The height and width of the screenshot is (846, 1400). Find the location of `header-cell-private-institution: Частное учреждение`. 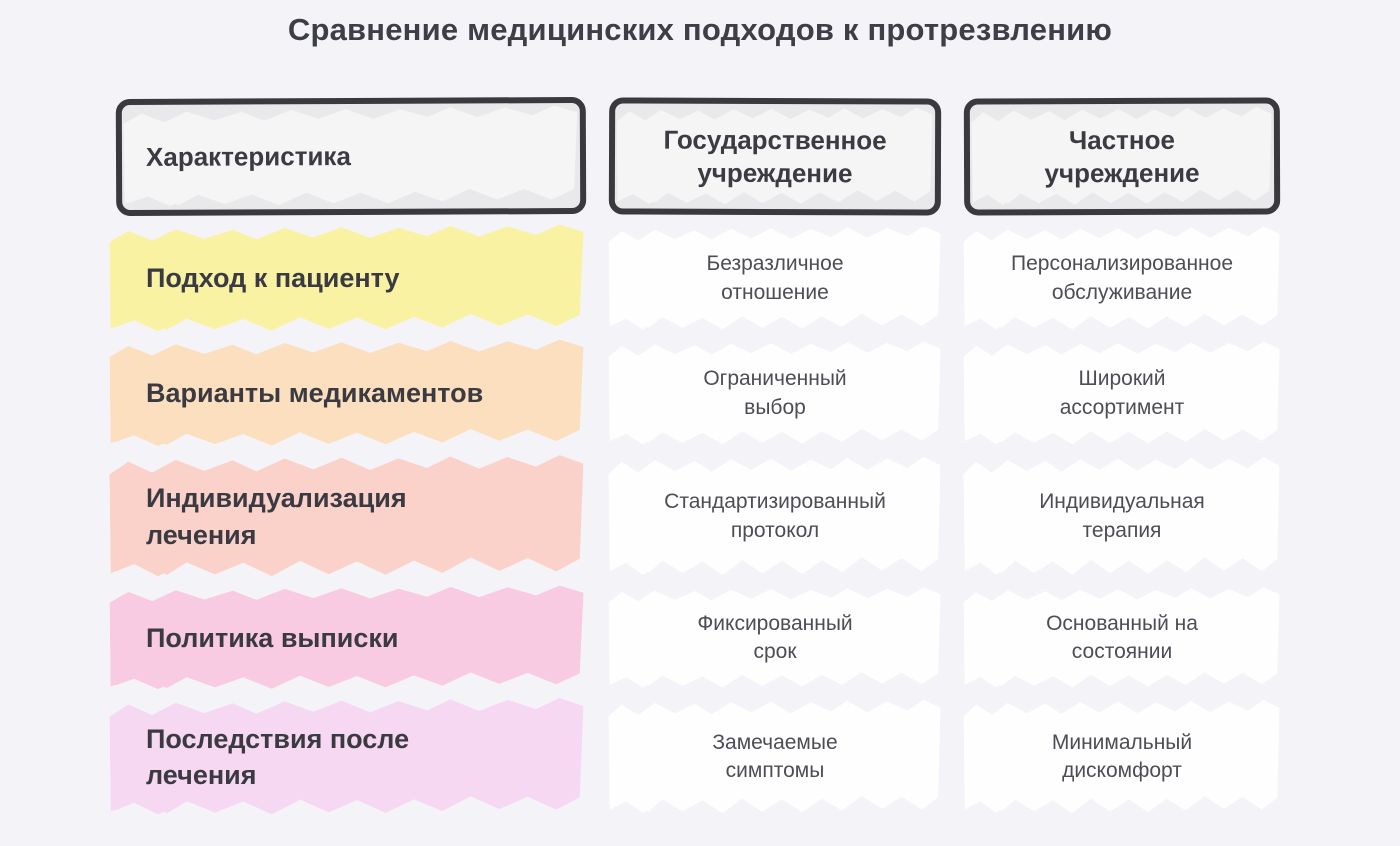

header-cell-private-institution: Частное учреждение is located at coordinates (1122, 156).